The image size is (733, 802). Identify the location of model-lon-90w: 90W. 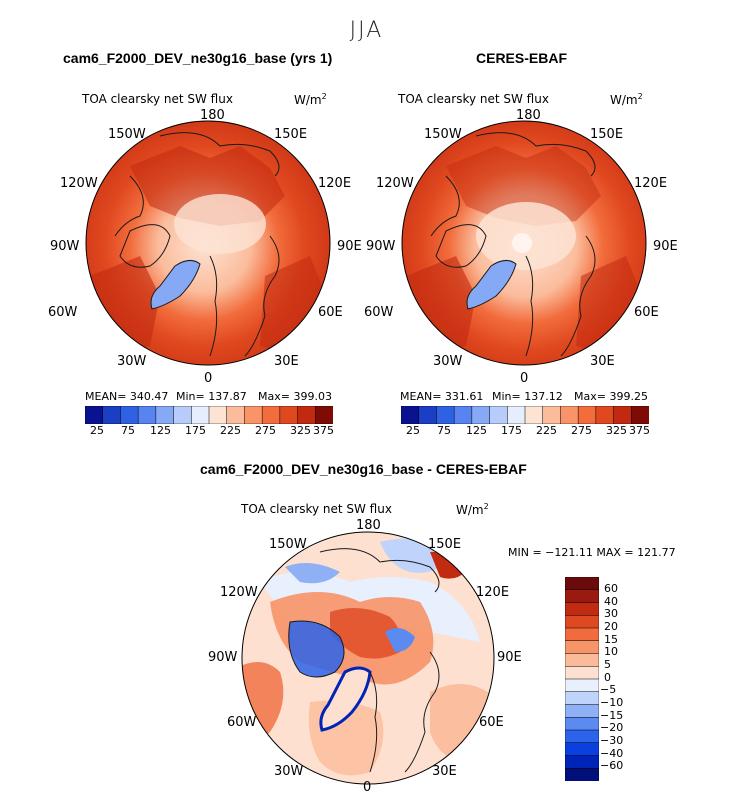
(65, 246).